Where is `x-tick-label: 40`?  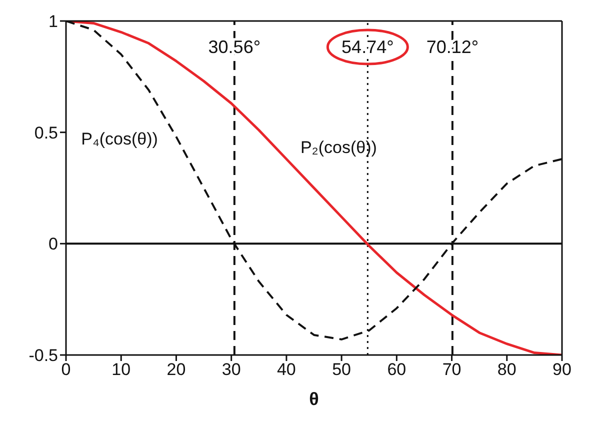 x-tick-label: 40 is located at coordinates (286, 370).